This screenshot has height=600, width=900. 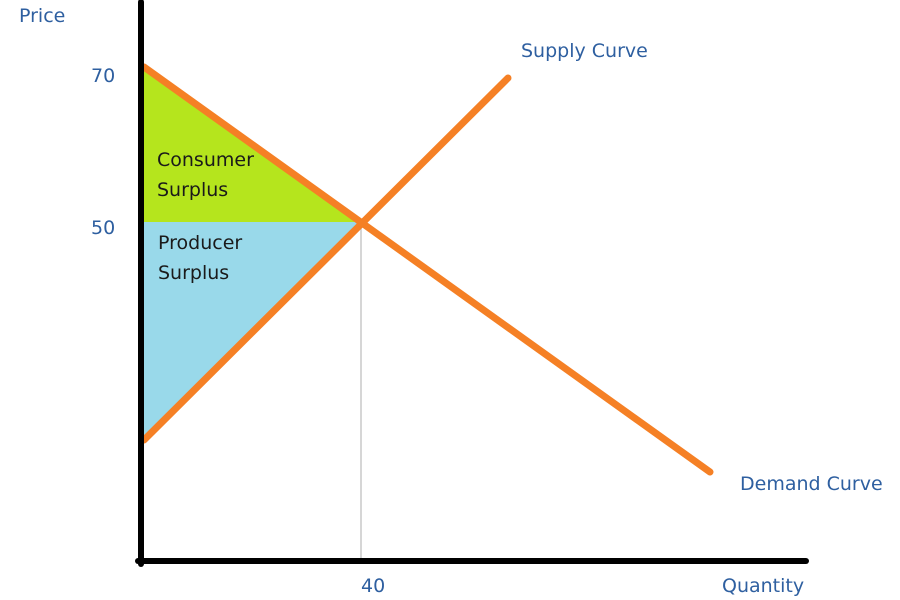 I want to click on producer-surplus-label-line2: Surplus, so click(x=194, y=273).